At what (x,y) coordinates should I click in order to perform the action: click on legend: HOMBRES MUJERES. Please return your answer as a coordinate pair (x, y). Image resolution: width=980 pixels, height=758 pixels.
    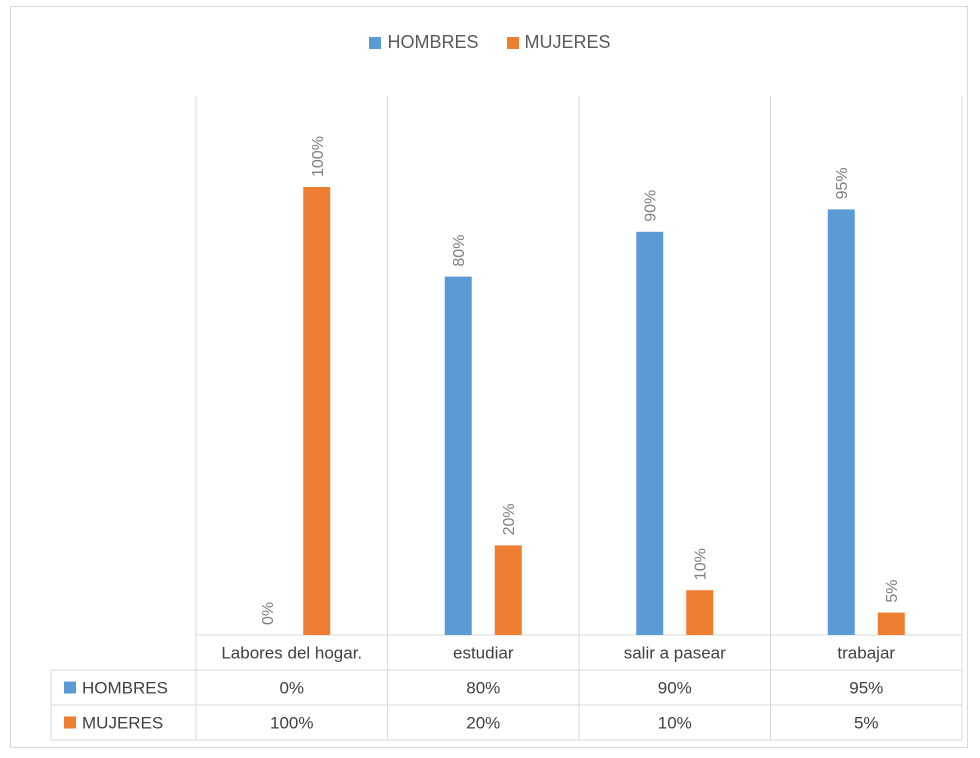
    Looking at the image, I should click on (490, 42).